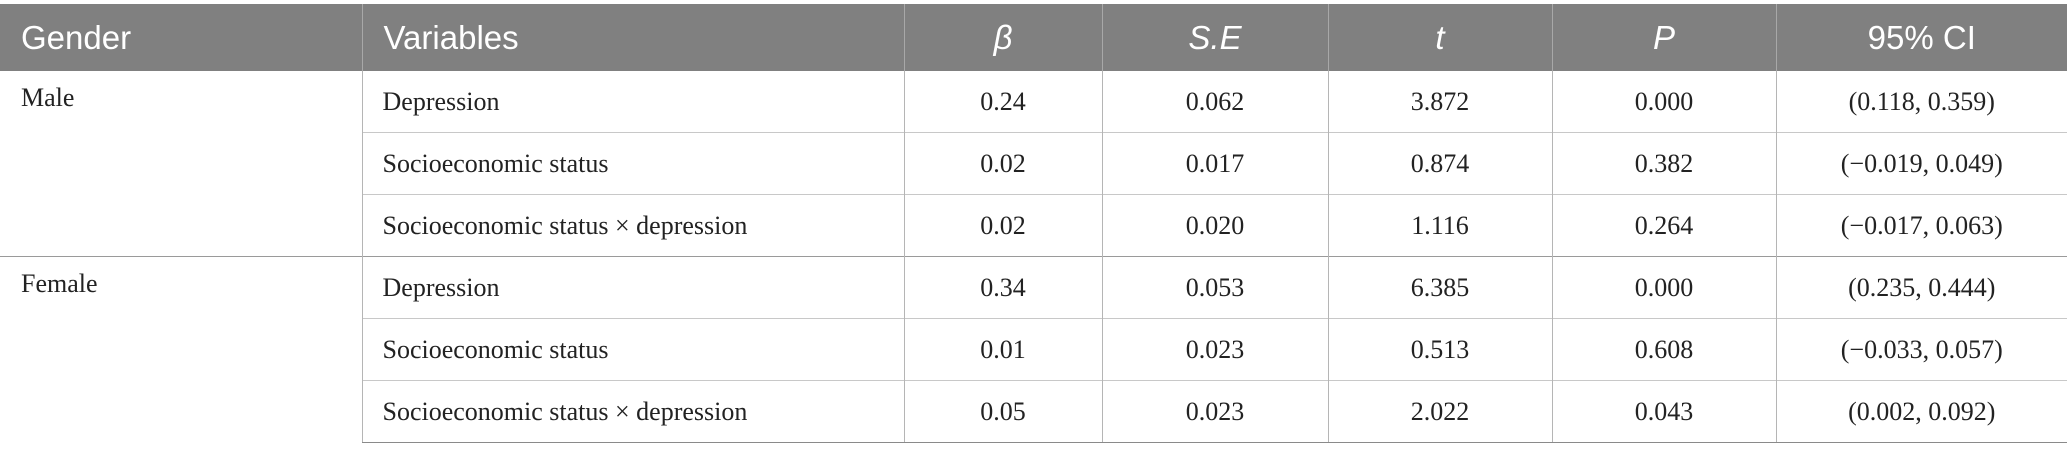 The image size is (2067, 462). I want to click on header-t: t, so click(1439, 37).